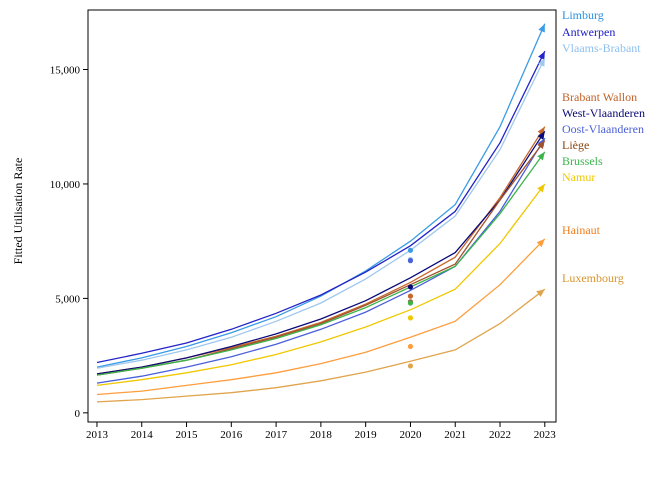  What do you see at coordinates (540, 293) in the screenshot?
I see `series-arrowhead-luxembourg` at bounding box center [540, 293].